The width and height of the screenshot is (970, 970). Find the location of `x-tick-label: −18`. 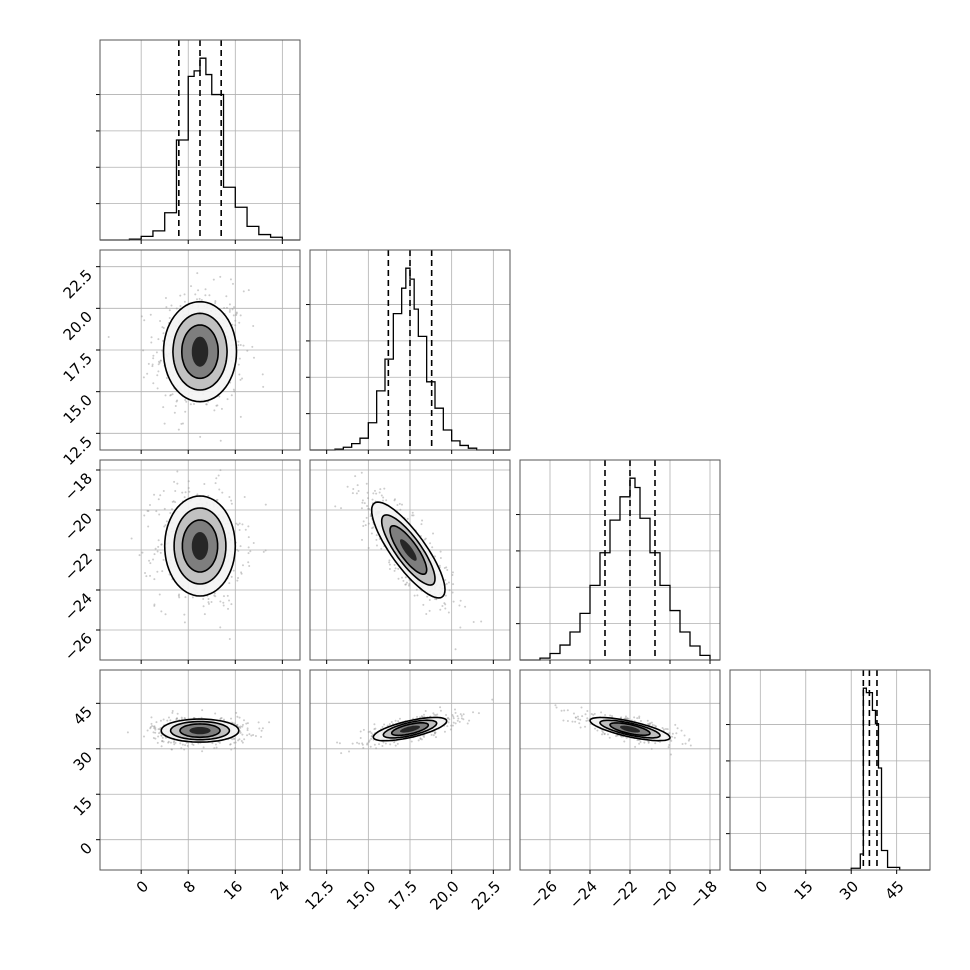

x-tick-label: −18 is located at coordinates (703, 894).